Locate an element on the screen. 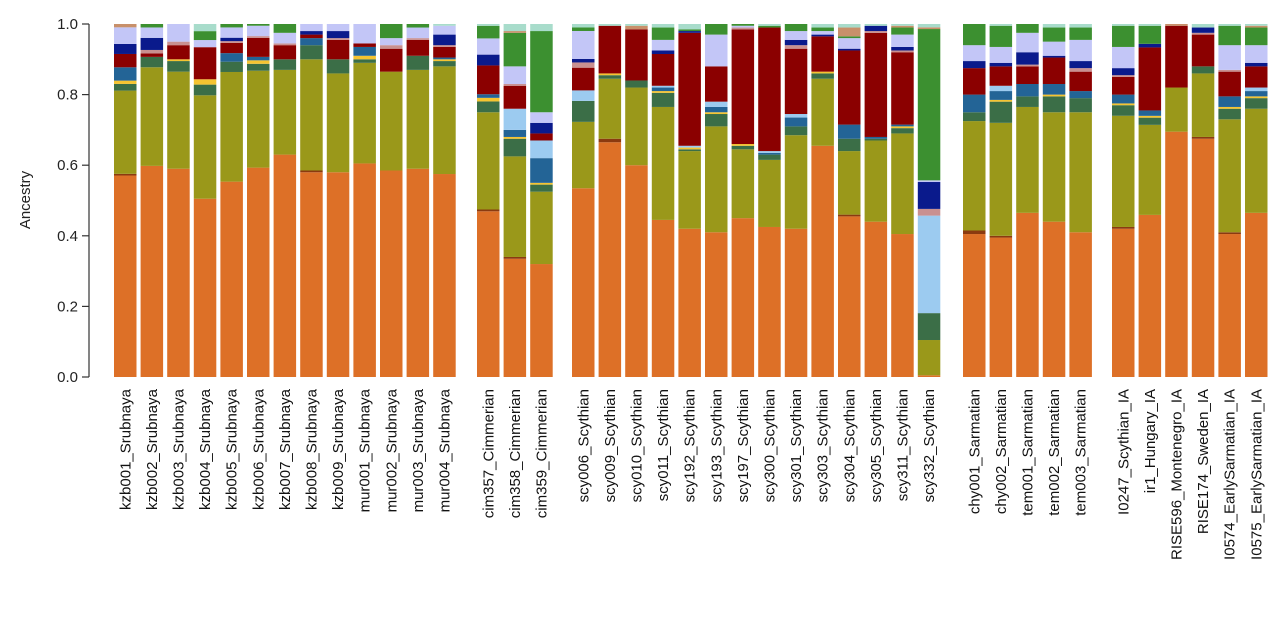 The image size is (1272, 639). x-tick-label: scy301_Scythian is located at coordinates (796, 445).